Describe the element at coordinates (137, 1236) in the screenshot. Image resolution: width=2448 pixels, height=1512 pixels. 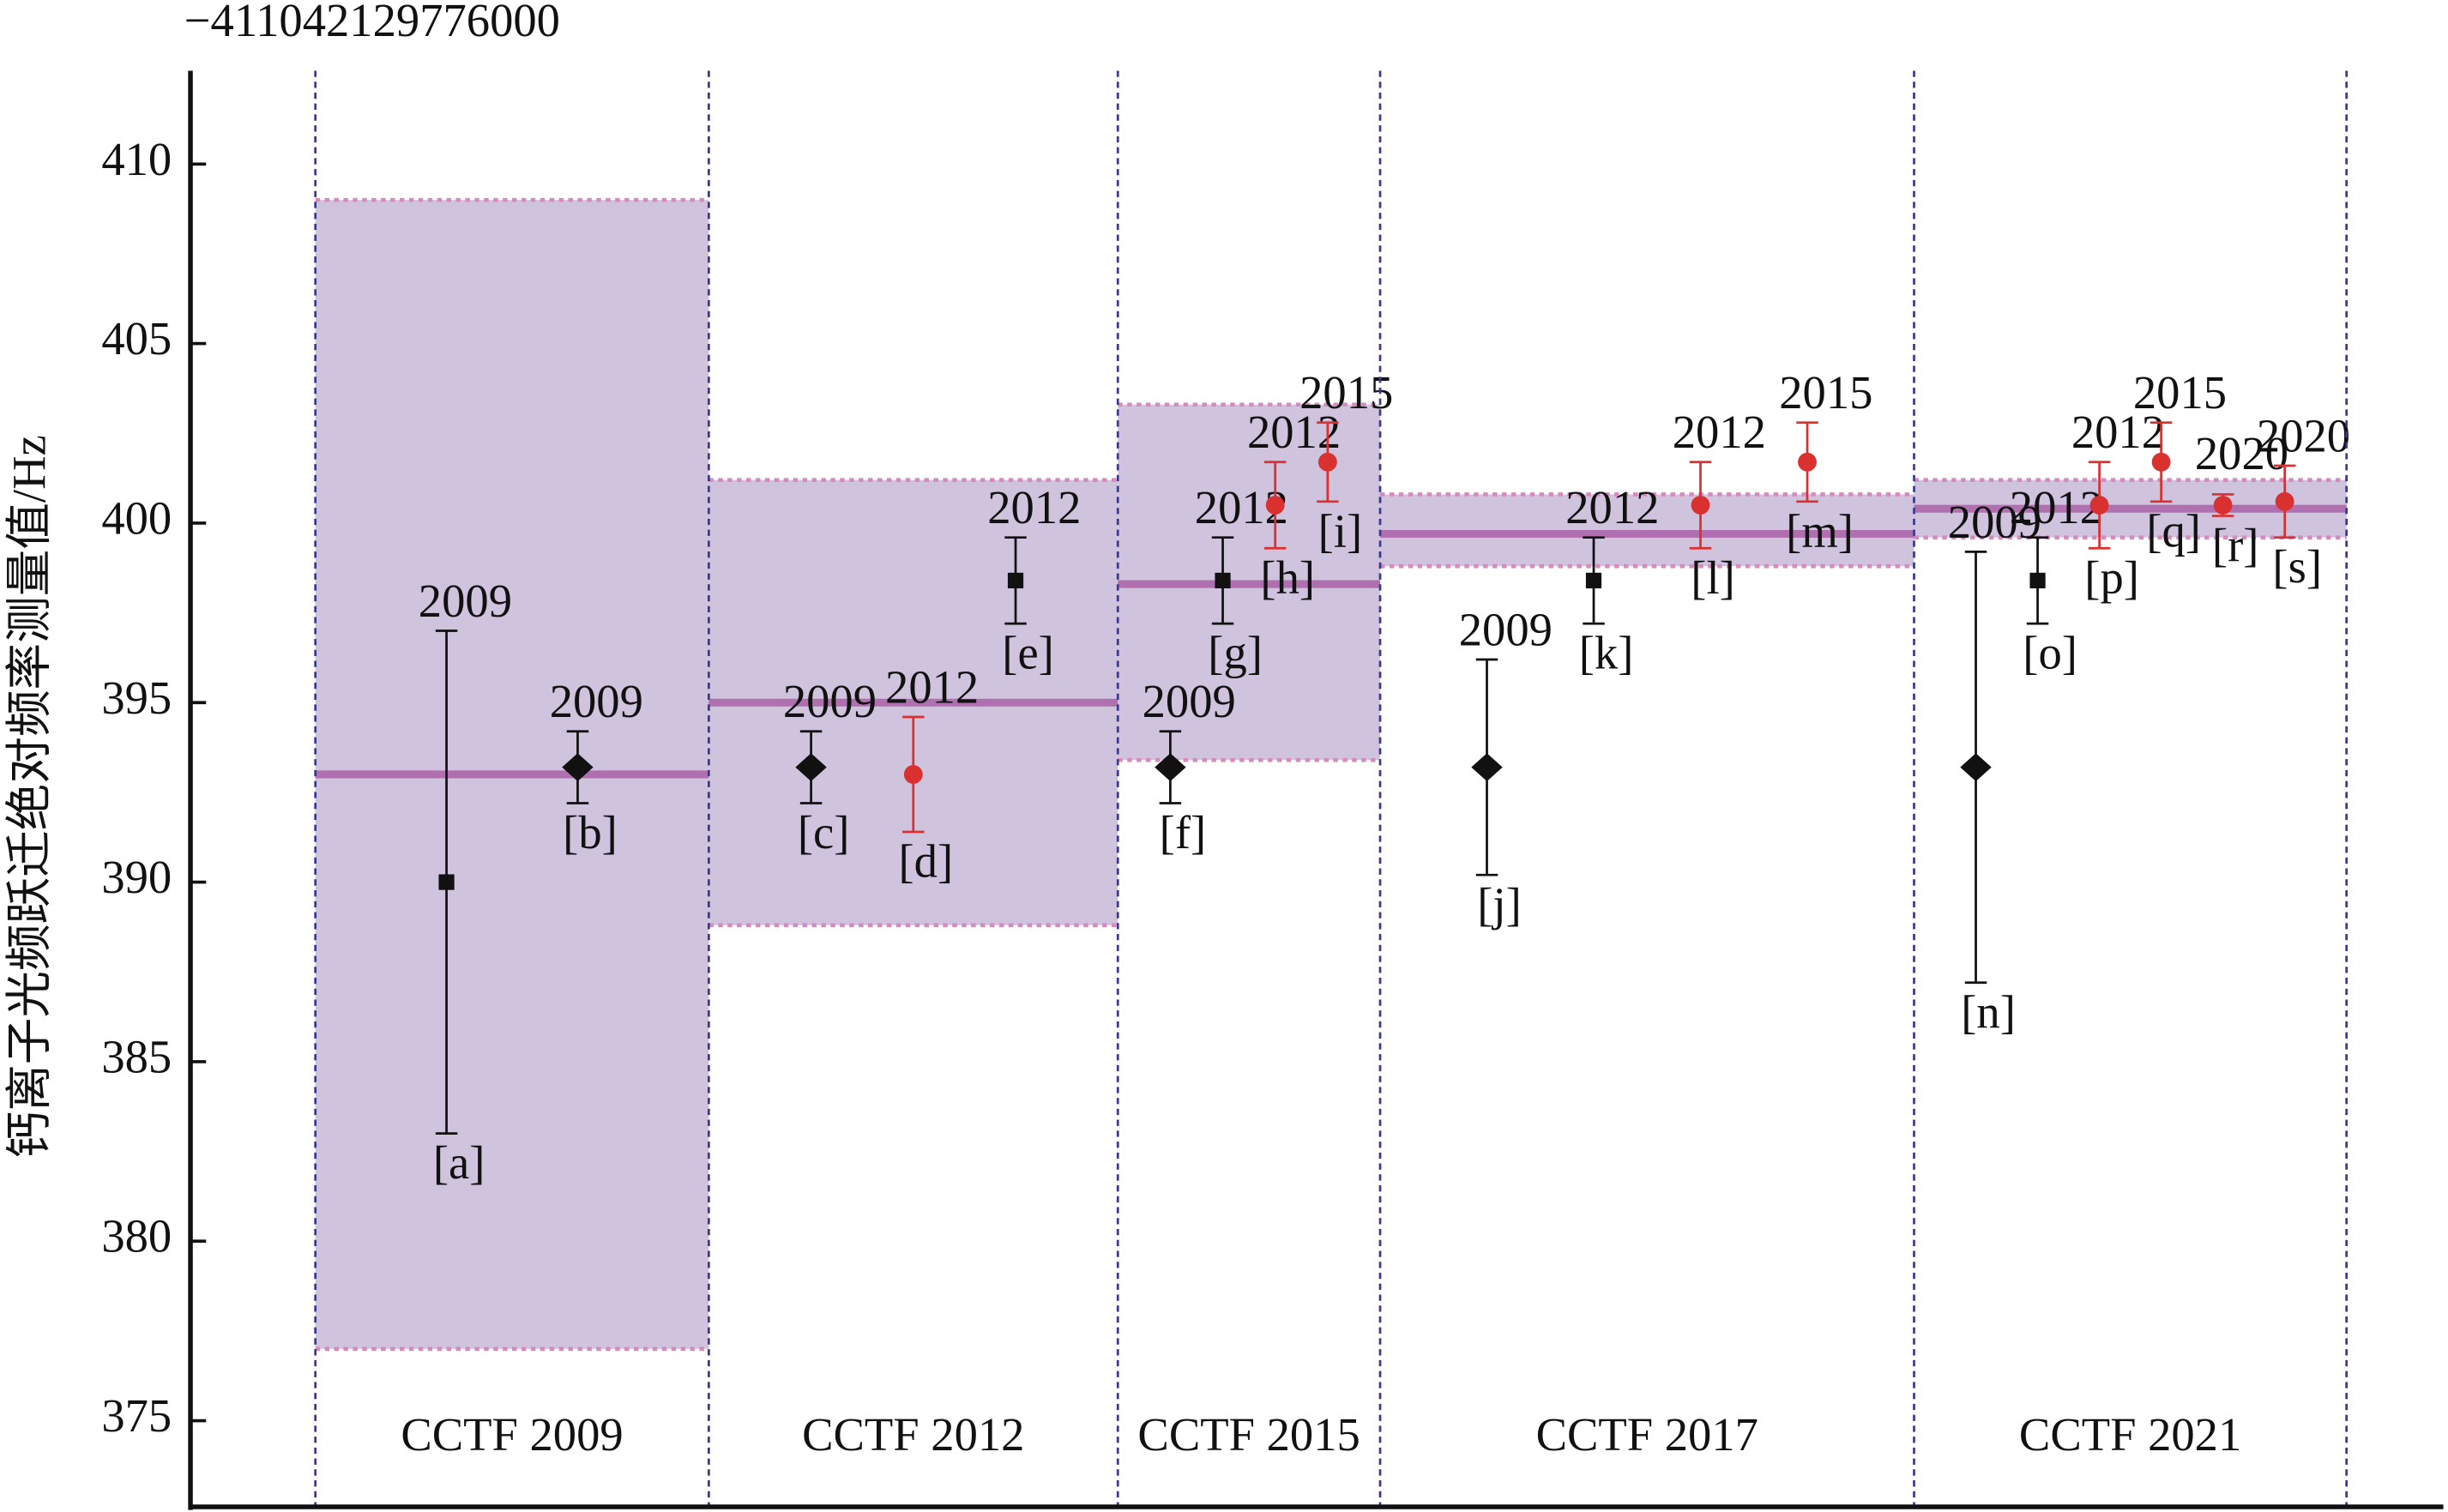
I see `y-tick-label: 380` at that location.